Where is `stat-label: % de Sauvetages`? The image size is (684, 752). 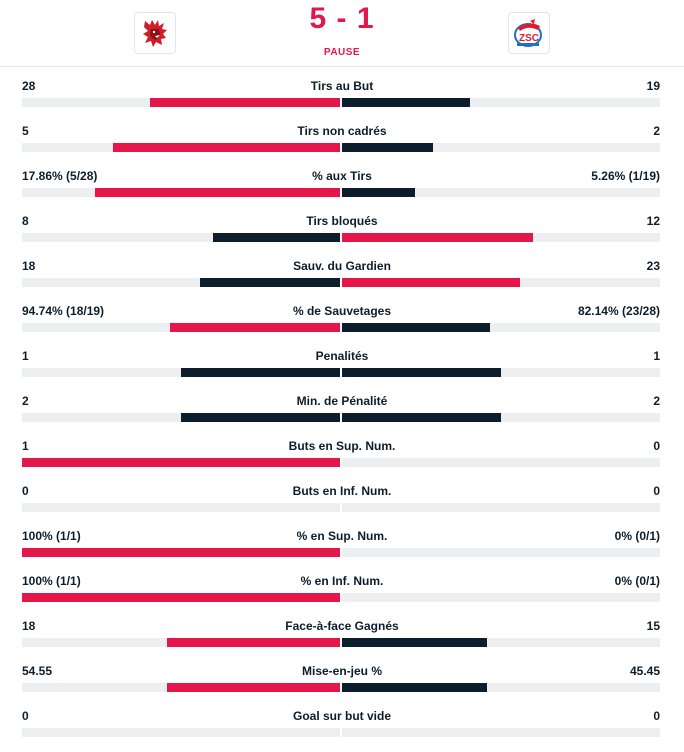
stat-label: % de Sauvetages is located at coordinates (342, 311).